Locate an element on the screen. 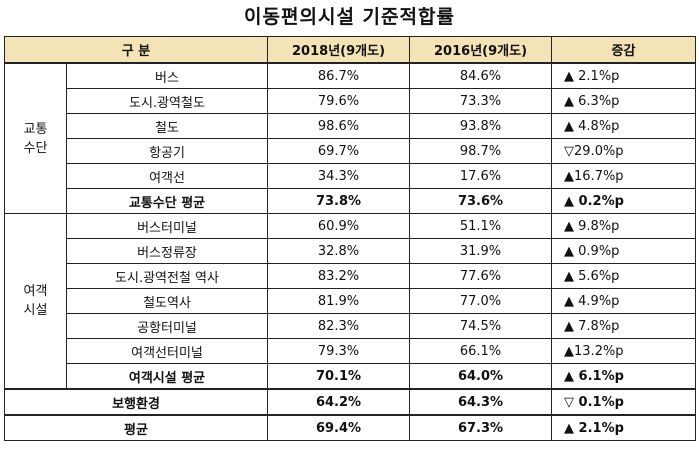 The height and width of the screenshot is (457, 699). header-category: 구 분 is located at coordinates (136, 50).